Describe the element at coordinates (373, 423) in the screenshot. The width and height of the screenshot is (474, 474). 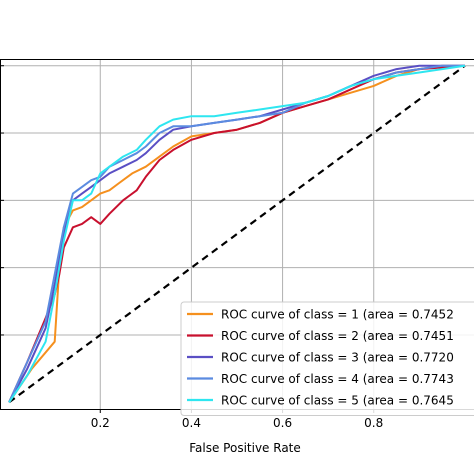
I see `x-tick-label: 0.8` at that location.